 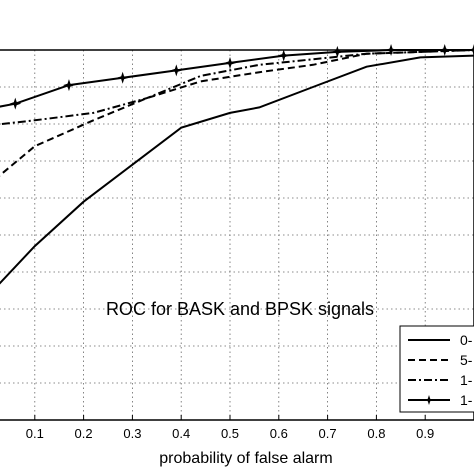 I want to click on x-tick-label: 0.5, so click(x=230, y=433).